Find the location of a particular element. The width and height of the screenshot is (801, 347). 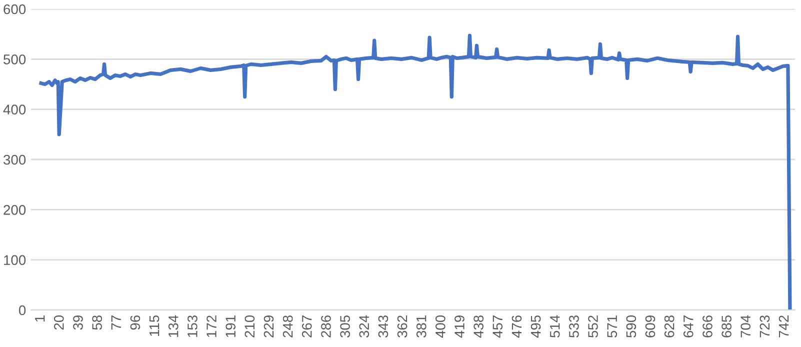

y-tick-label: 100 is located at coordinates (15, 260).